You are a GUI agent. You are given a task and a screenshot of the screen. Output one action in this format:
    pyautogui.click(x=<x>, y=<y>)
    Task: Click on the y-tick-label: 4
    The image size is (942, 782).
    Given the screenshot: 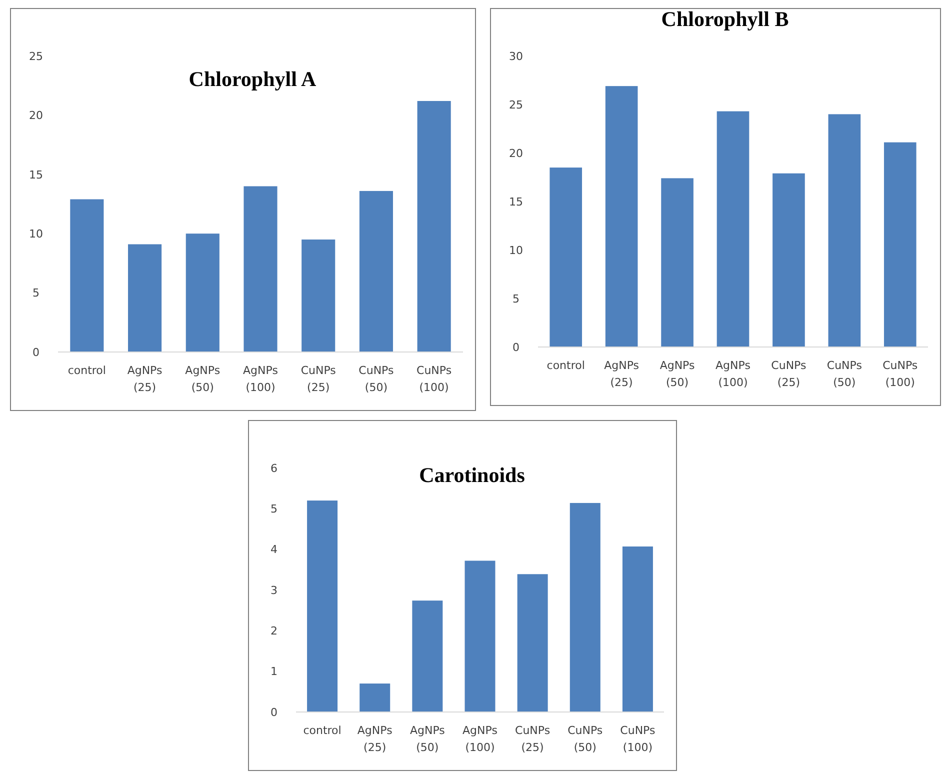 What is the action you would take?
    pyautogui.click(x=274, y=549)
    